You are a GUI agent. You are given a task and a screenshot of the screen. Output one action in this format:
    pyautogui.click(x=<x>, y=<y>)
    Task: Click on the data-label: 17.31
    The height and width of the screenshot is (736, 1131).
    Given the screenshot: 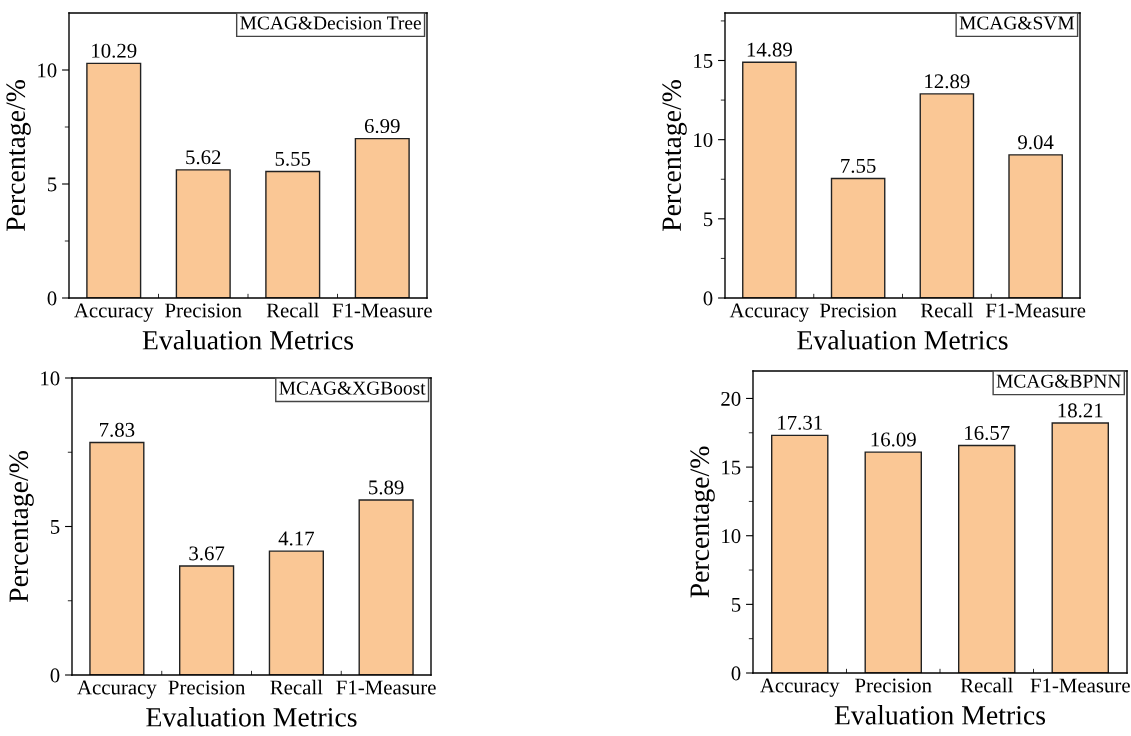 What is the action you would take?
    pyautogui.click(x=800, y=422)
    